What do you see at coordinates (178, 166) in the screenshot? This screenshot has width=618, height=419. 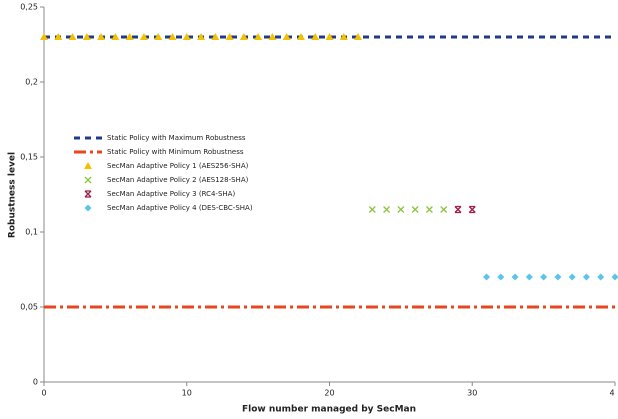 I see `legend-text: SecMan Adaptive Policy 1 (AES256-SHA)` at bounding box center [178, 166].